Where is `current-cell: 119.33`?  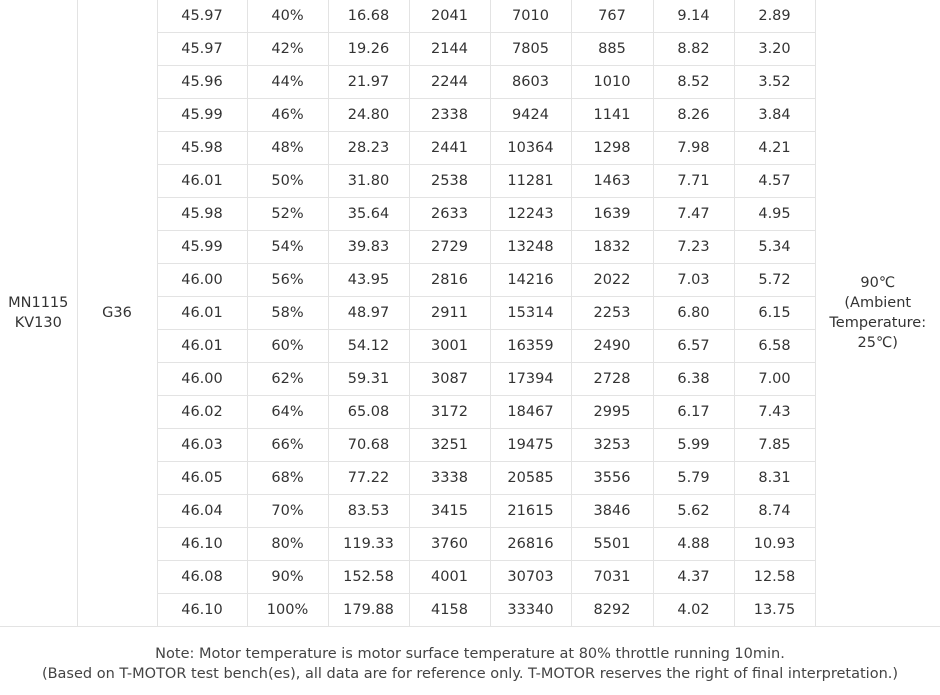
current-cell: 119.33 is located at coordinates (368, 544).